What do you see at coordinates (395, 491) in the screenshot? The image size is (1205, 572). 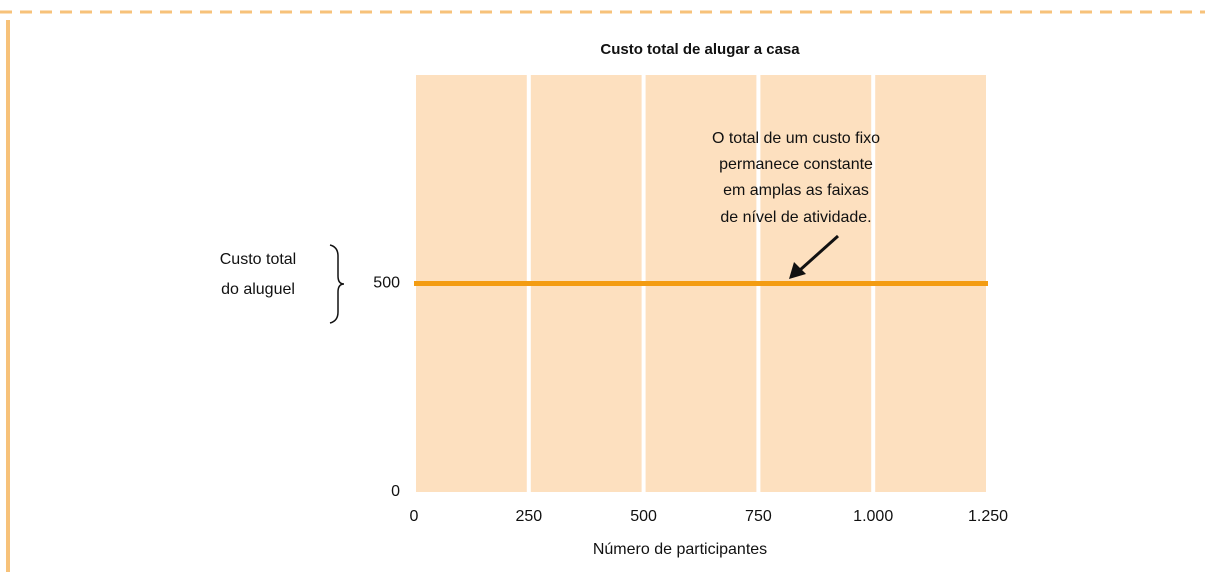 I see `y-tick-label: 0` at bounding box center [395, 491].